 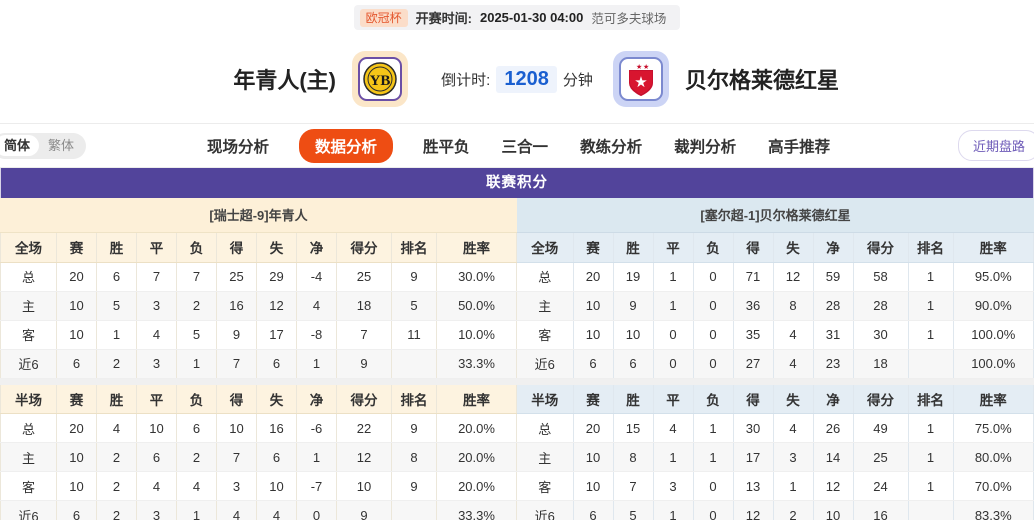 I want to click on away-team-logo-frame: ★ ★ ★, so click(x=641, y=79).